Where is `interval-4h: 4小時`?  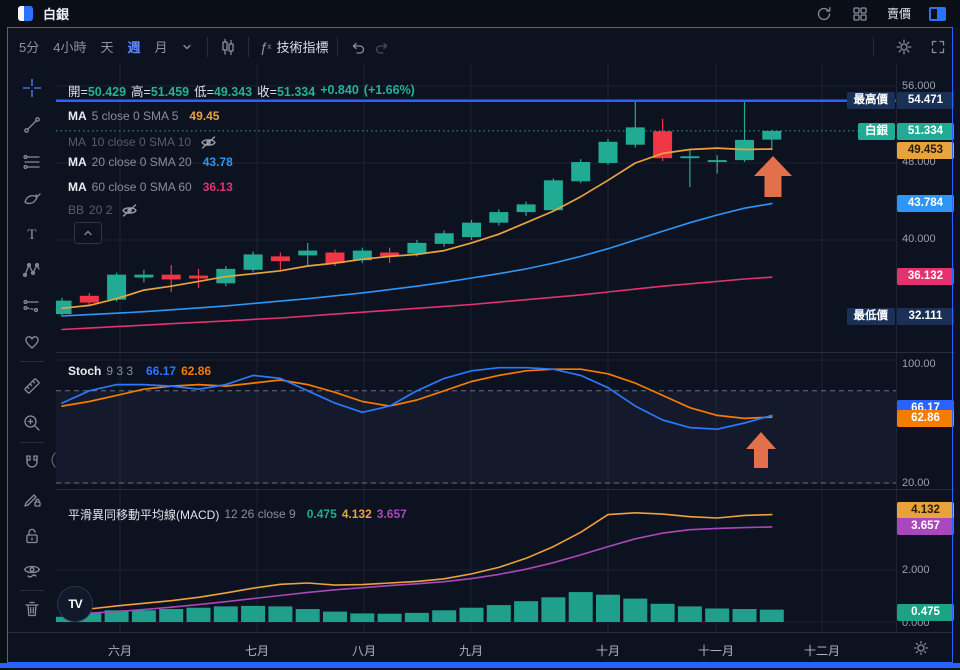
interval-4h: 4小時 is located at coordinates (70, 47).